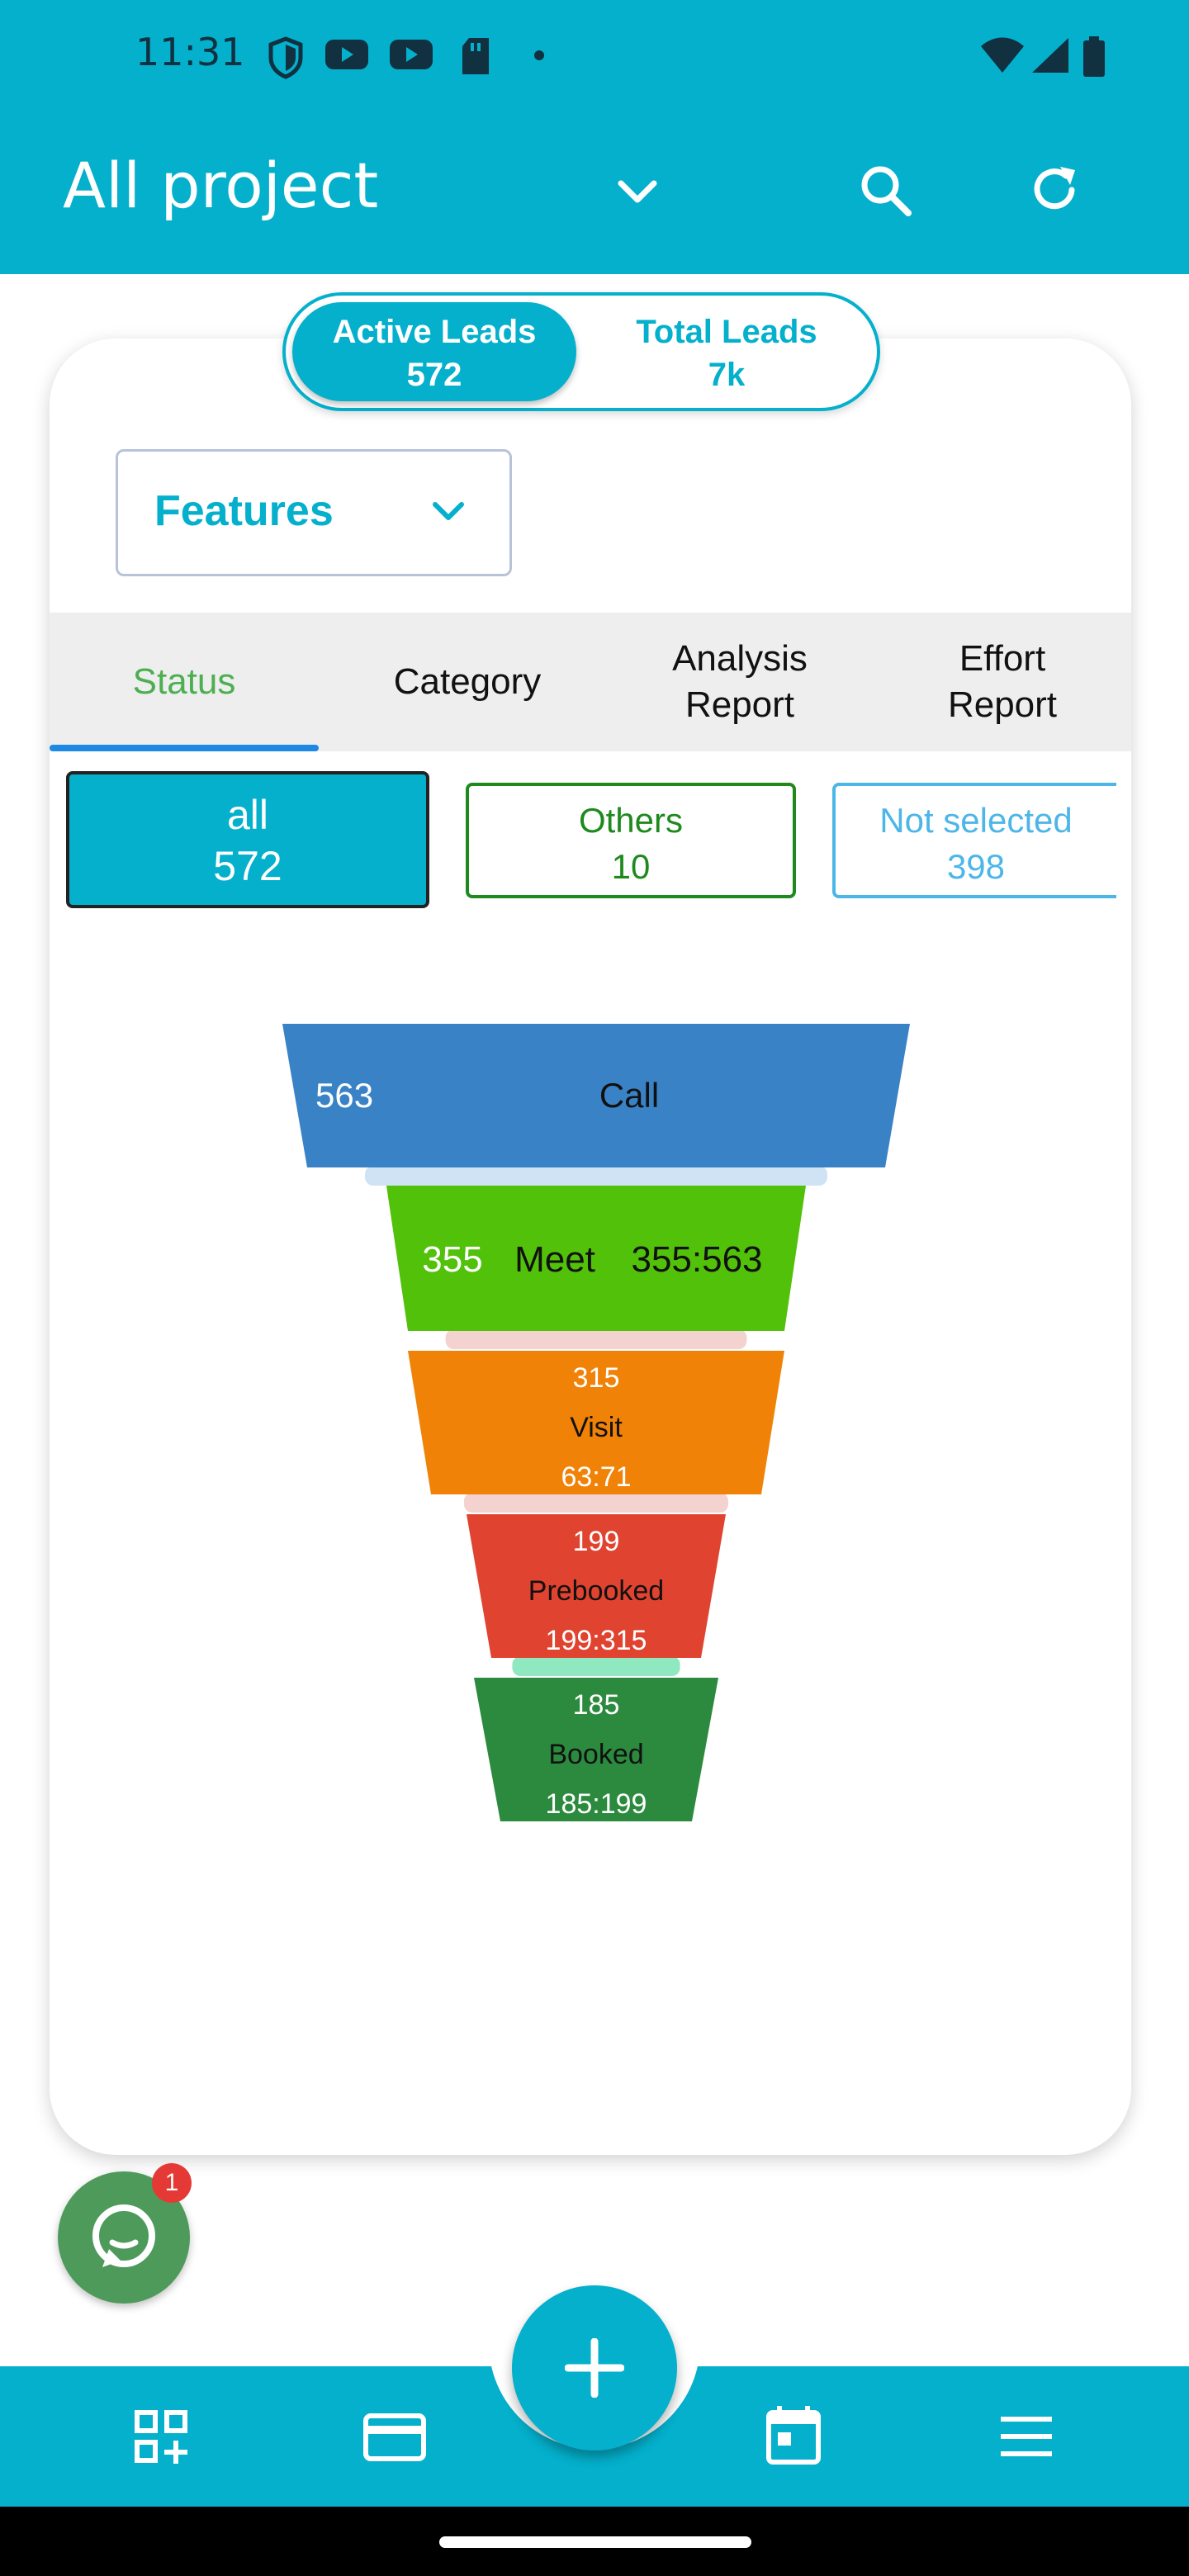  What do you see at coordinates (976, 820) in the screenshot?
I see `filter-chip-label: Not selected` at bounding box center [976, 820].